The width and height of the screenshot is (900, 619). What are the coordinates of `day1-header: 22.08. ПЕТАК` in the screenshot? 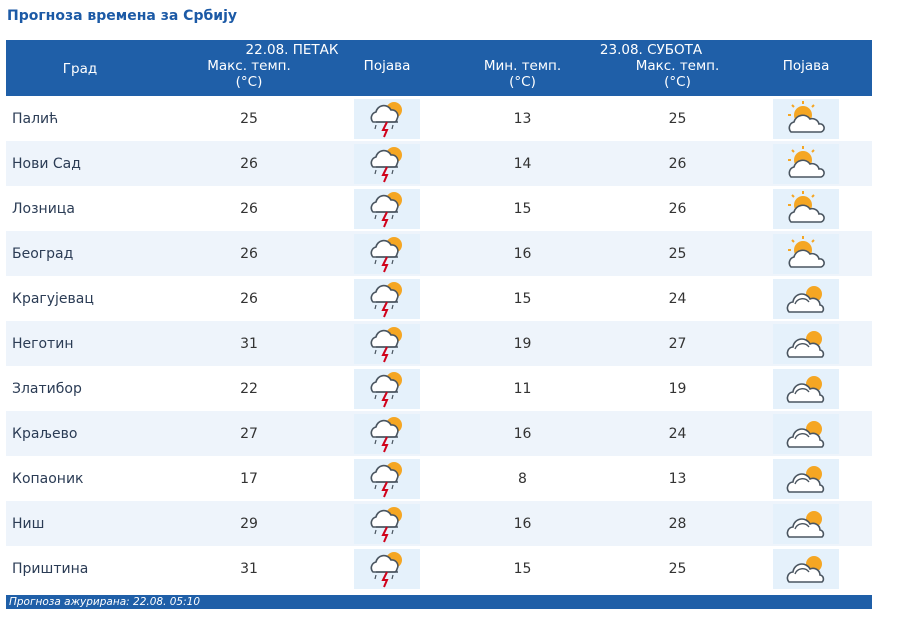 It's located at (292, 49).